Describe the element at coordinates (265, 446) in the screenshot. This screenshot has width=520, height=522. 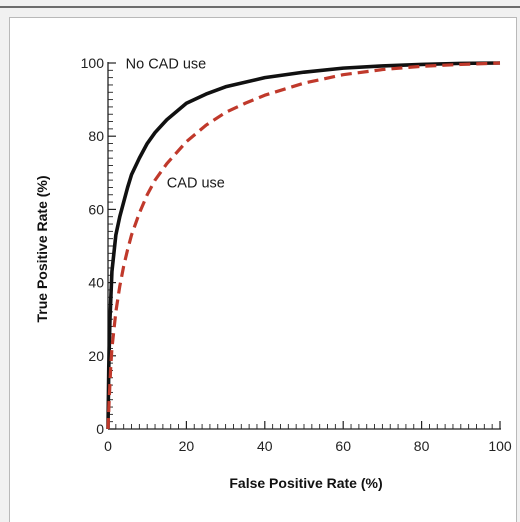
I see `x-tick-label: 40` at that location.